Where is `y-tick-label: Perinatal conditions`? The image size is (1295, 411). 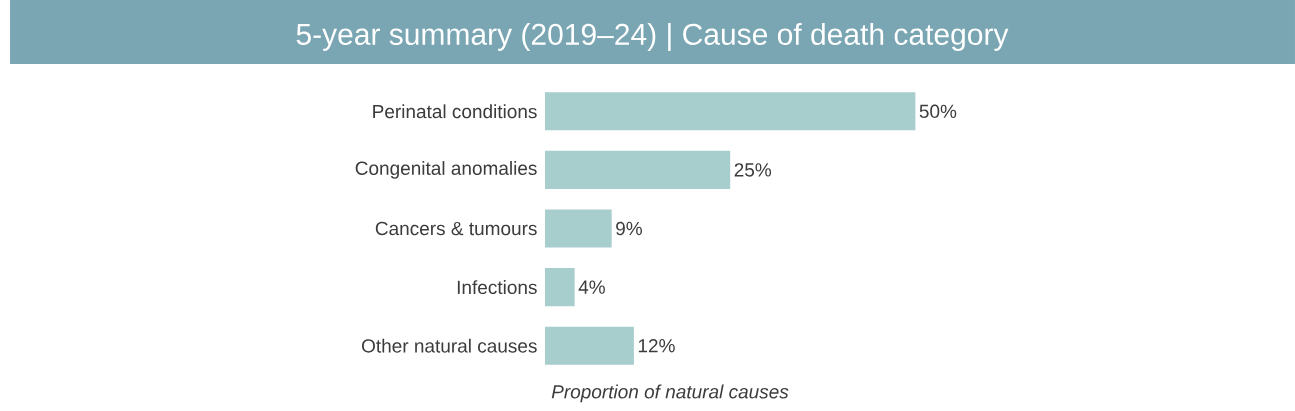
y-tick-label: Perinatal conditions is located at coordinates (455, 111).